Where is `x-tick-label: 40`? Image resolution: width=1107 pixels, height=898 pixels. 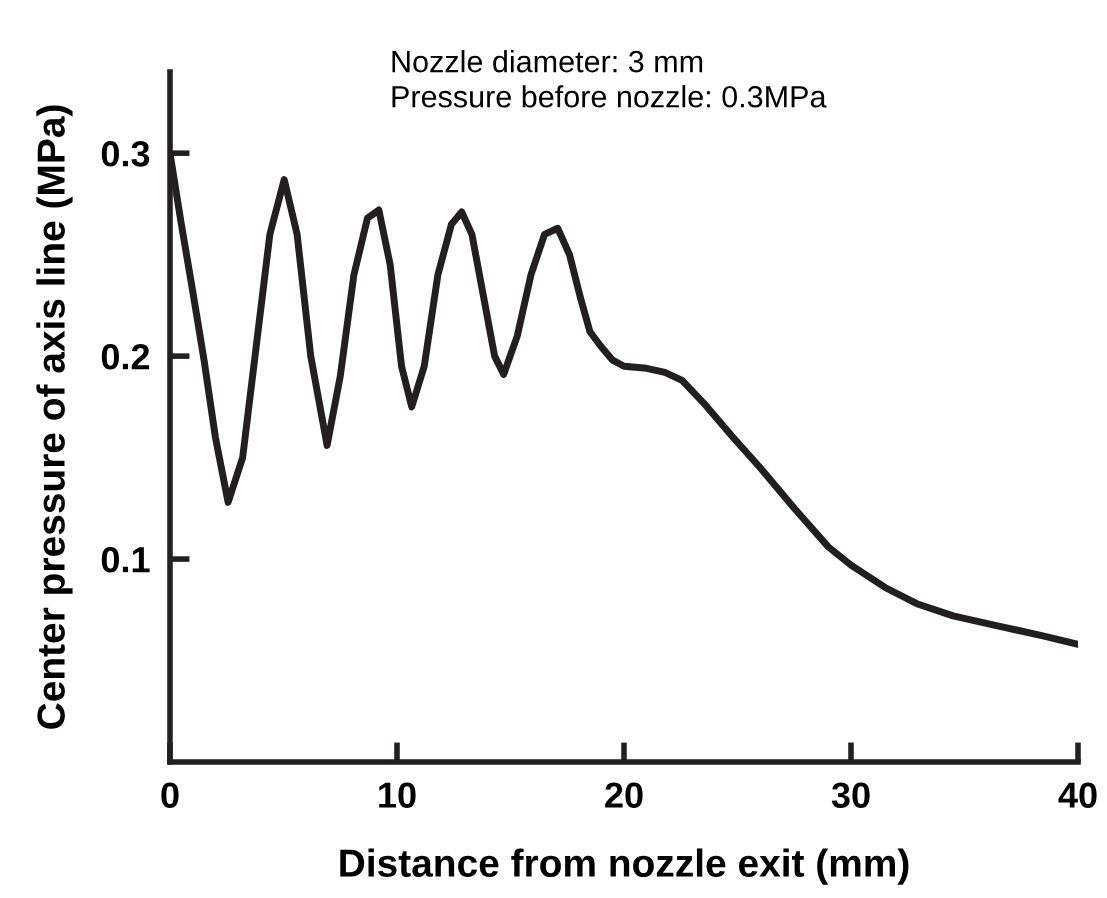 x-tick-label: 40 is located at coordinates (1077, 795).